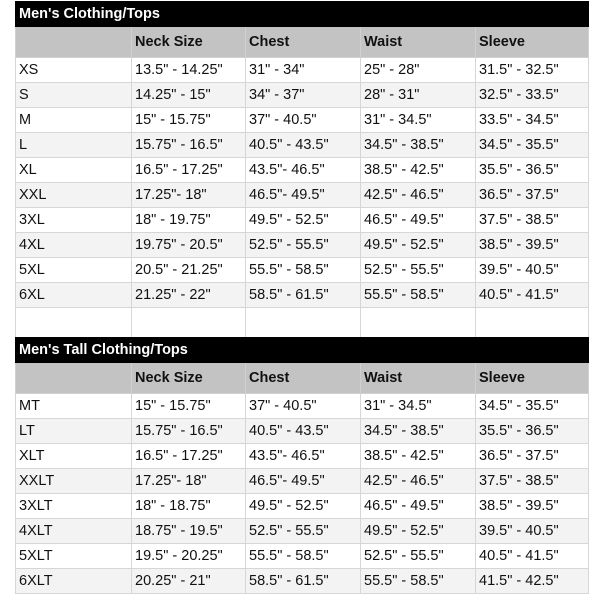 The height and width of the screenshot is (600, 600). What do you see at coordinates (73, 506) in the screenshot?
I see `size-label: 3XLT` at bounding box center [73, 506].